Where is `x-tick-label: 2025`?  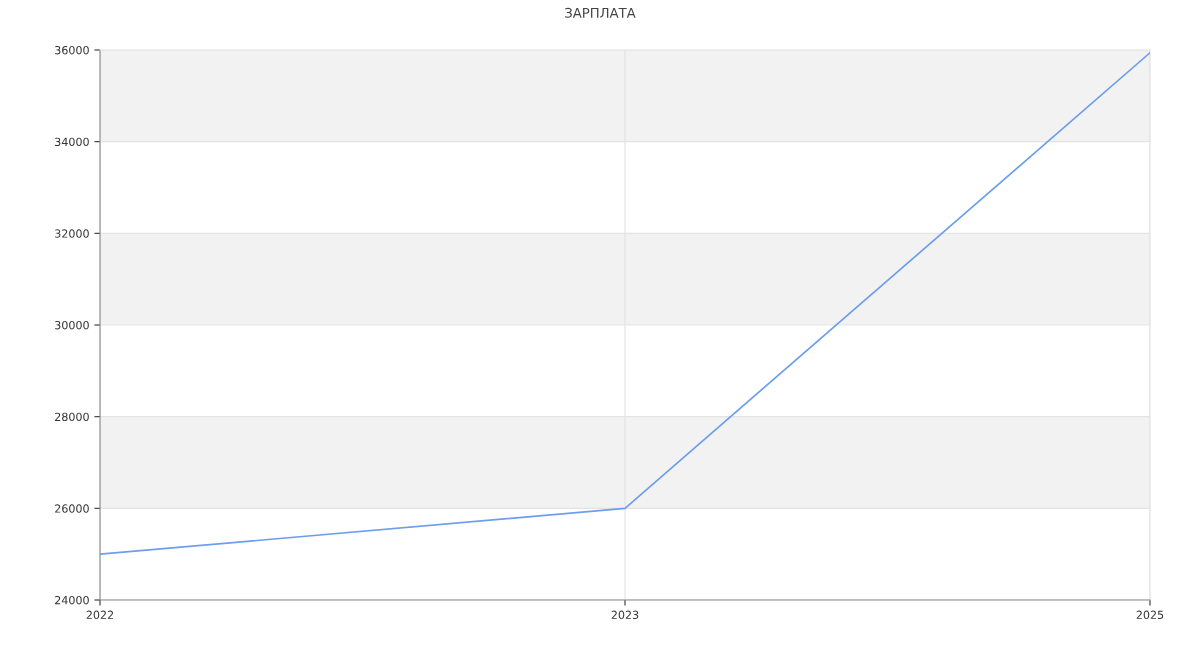
x-tick-label: 2025 is located at coordinates (1150, 615).